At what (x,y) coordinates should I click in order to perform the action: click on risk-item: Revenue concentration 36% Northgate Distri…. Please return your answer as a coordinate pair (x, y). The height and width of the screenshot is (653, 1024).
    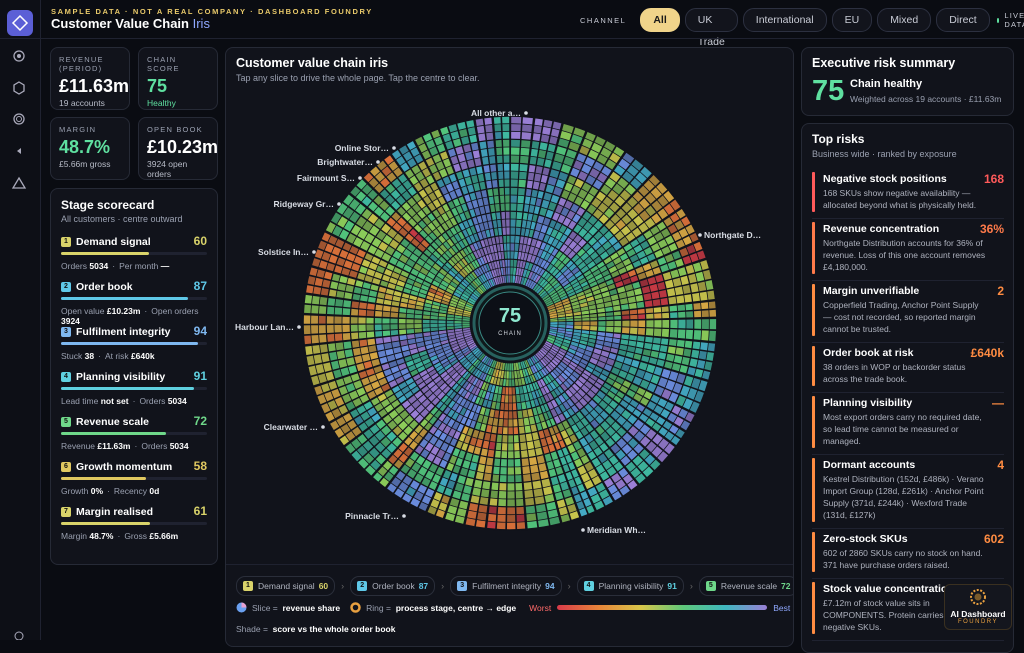
    Looking at the image, I should click on (908, 250).